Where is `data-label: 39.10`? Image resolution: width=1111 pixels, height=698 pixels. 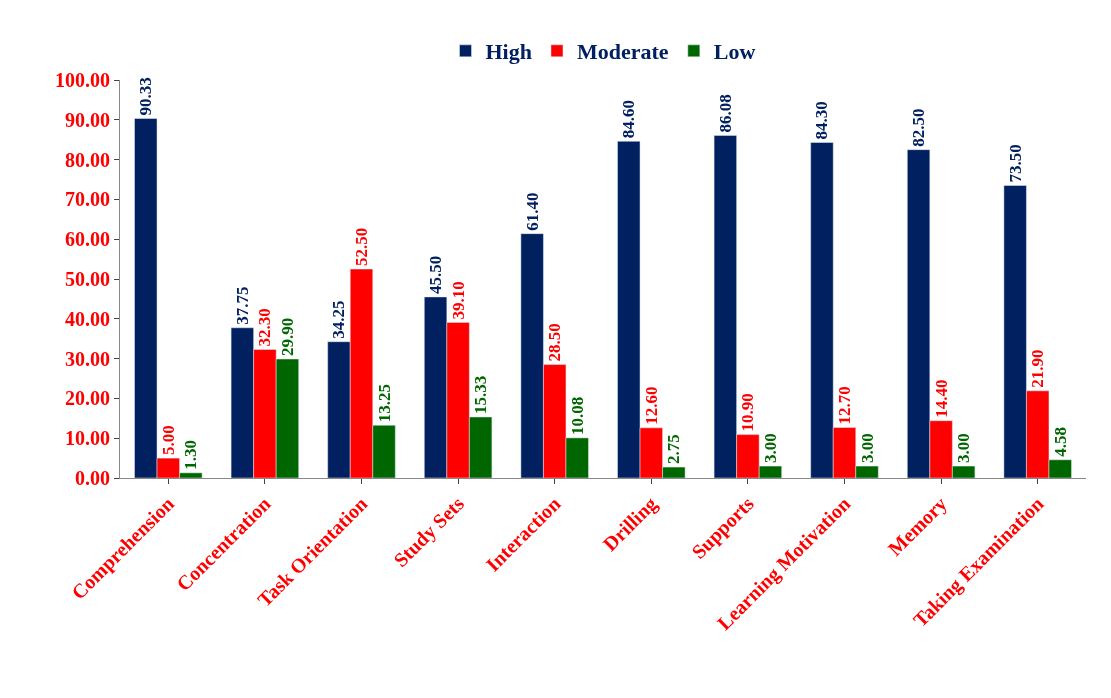 data-label: 39.10 is located at coordinates (458, 300).